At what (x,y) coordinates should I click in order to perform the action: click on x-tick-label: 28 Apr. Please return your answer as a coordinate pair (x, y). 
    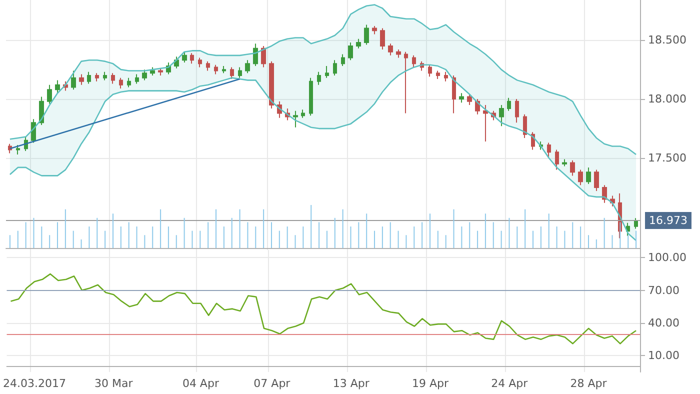
    Looking at the image, I should click on (589, 383).